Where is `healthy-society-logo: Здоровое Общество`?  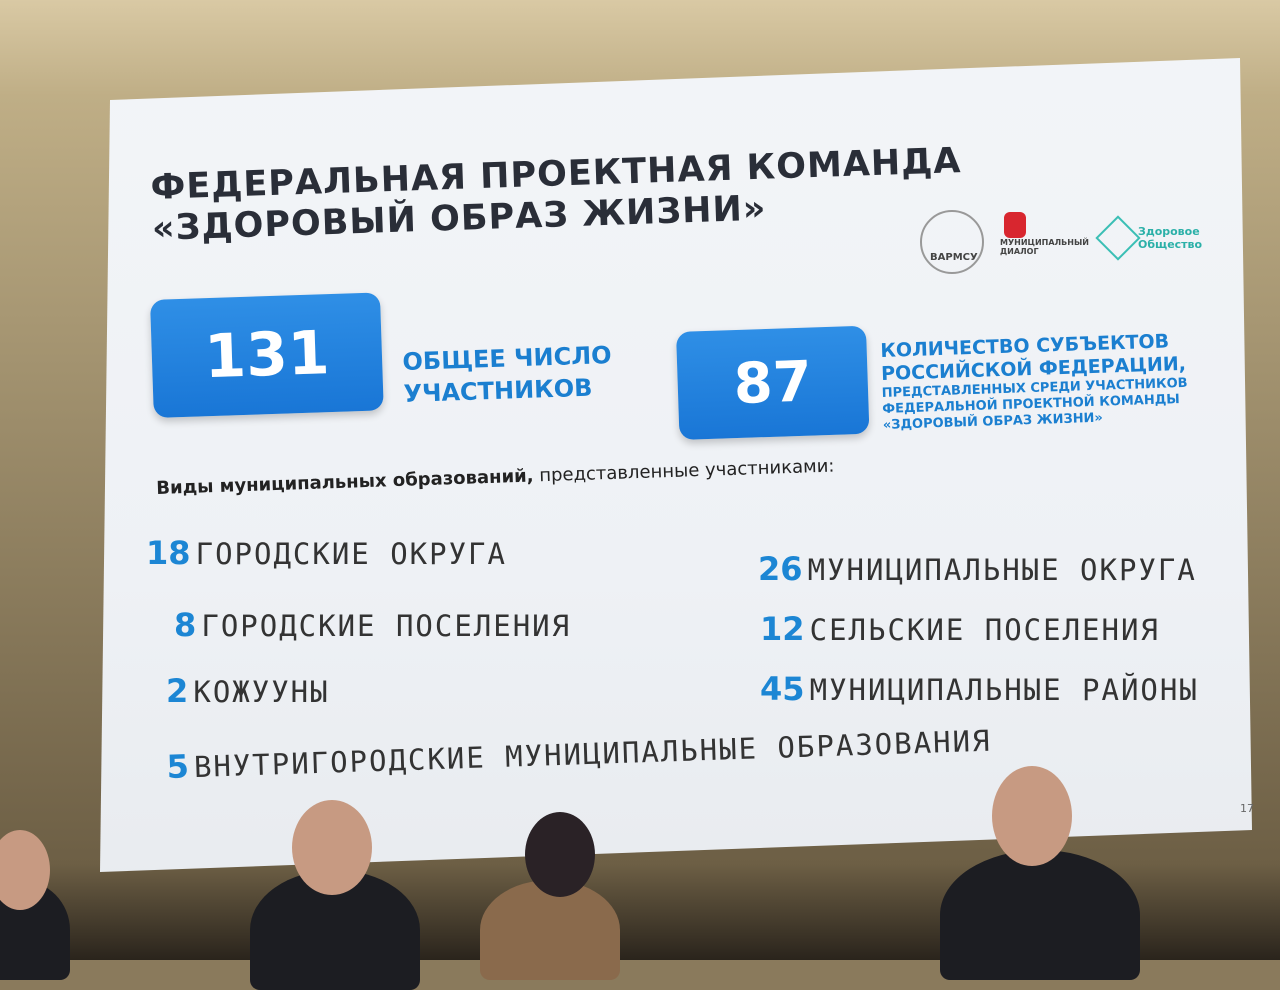
healthy-society-logo: Здоровое Общество is located at coordinates (1149, 238).